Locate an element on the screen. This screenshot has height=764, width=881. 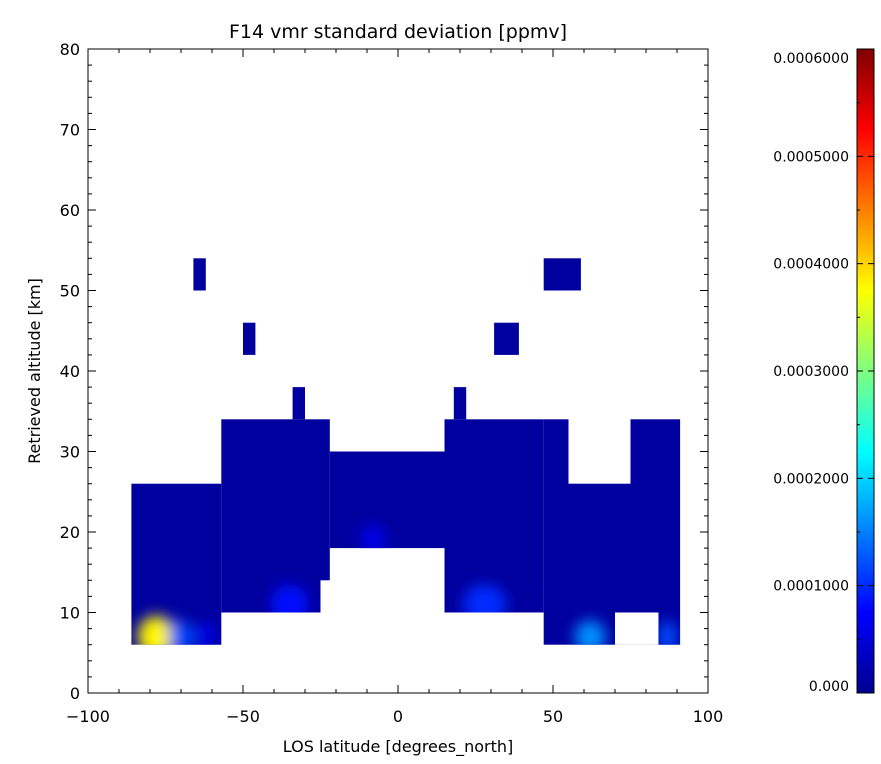
y-tick-label: 30 is located at coordinates (70, 452).